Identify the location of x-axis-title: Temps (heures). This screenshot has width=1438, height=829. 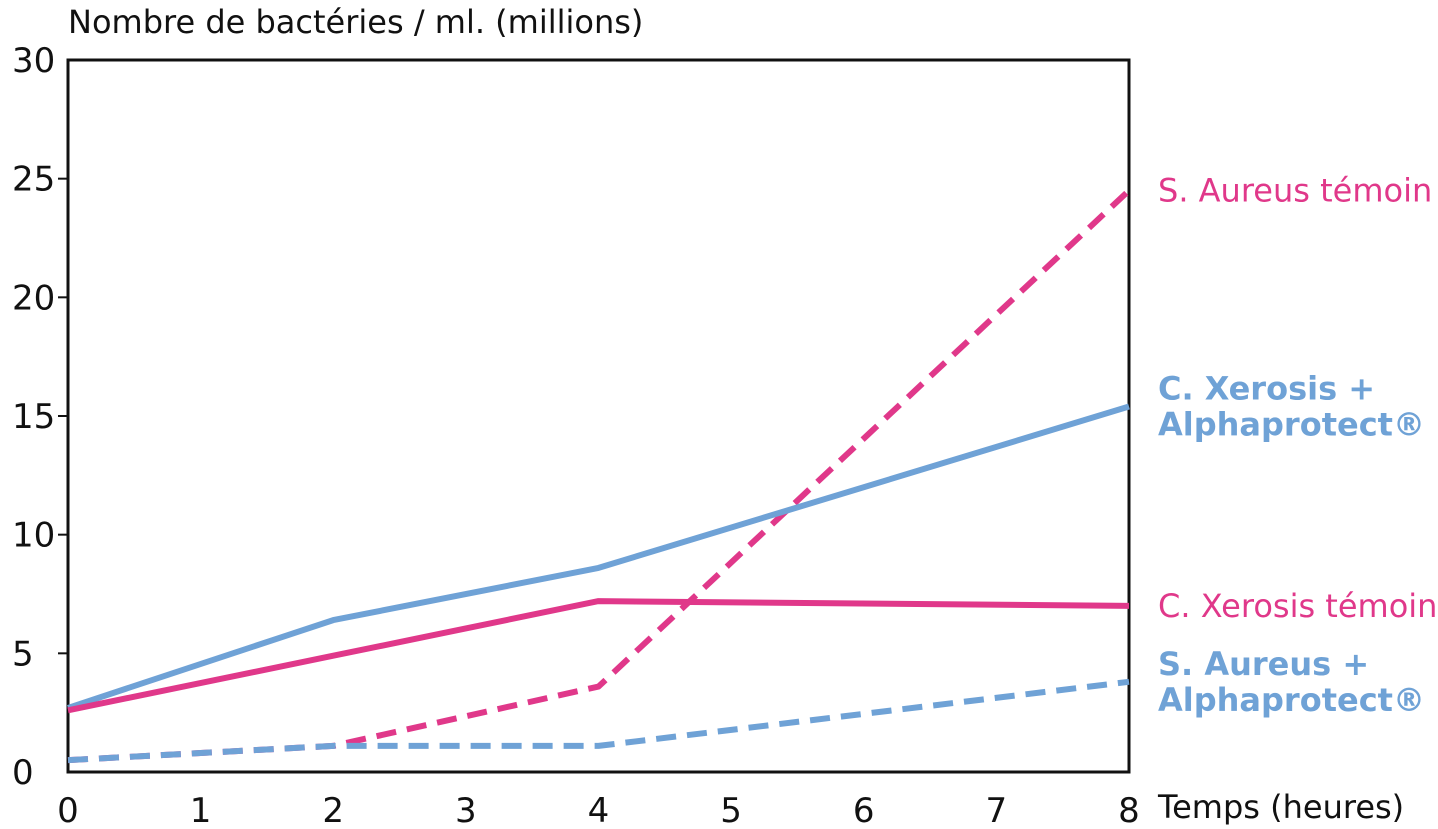
(1280, 807).